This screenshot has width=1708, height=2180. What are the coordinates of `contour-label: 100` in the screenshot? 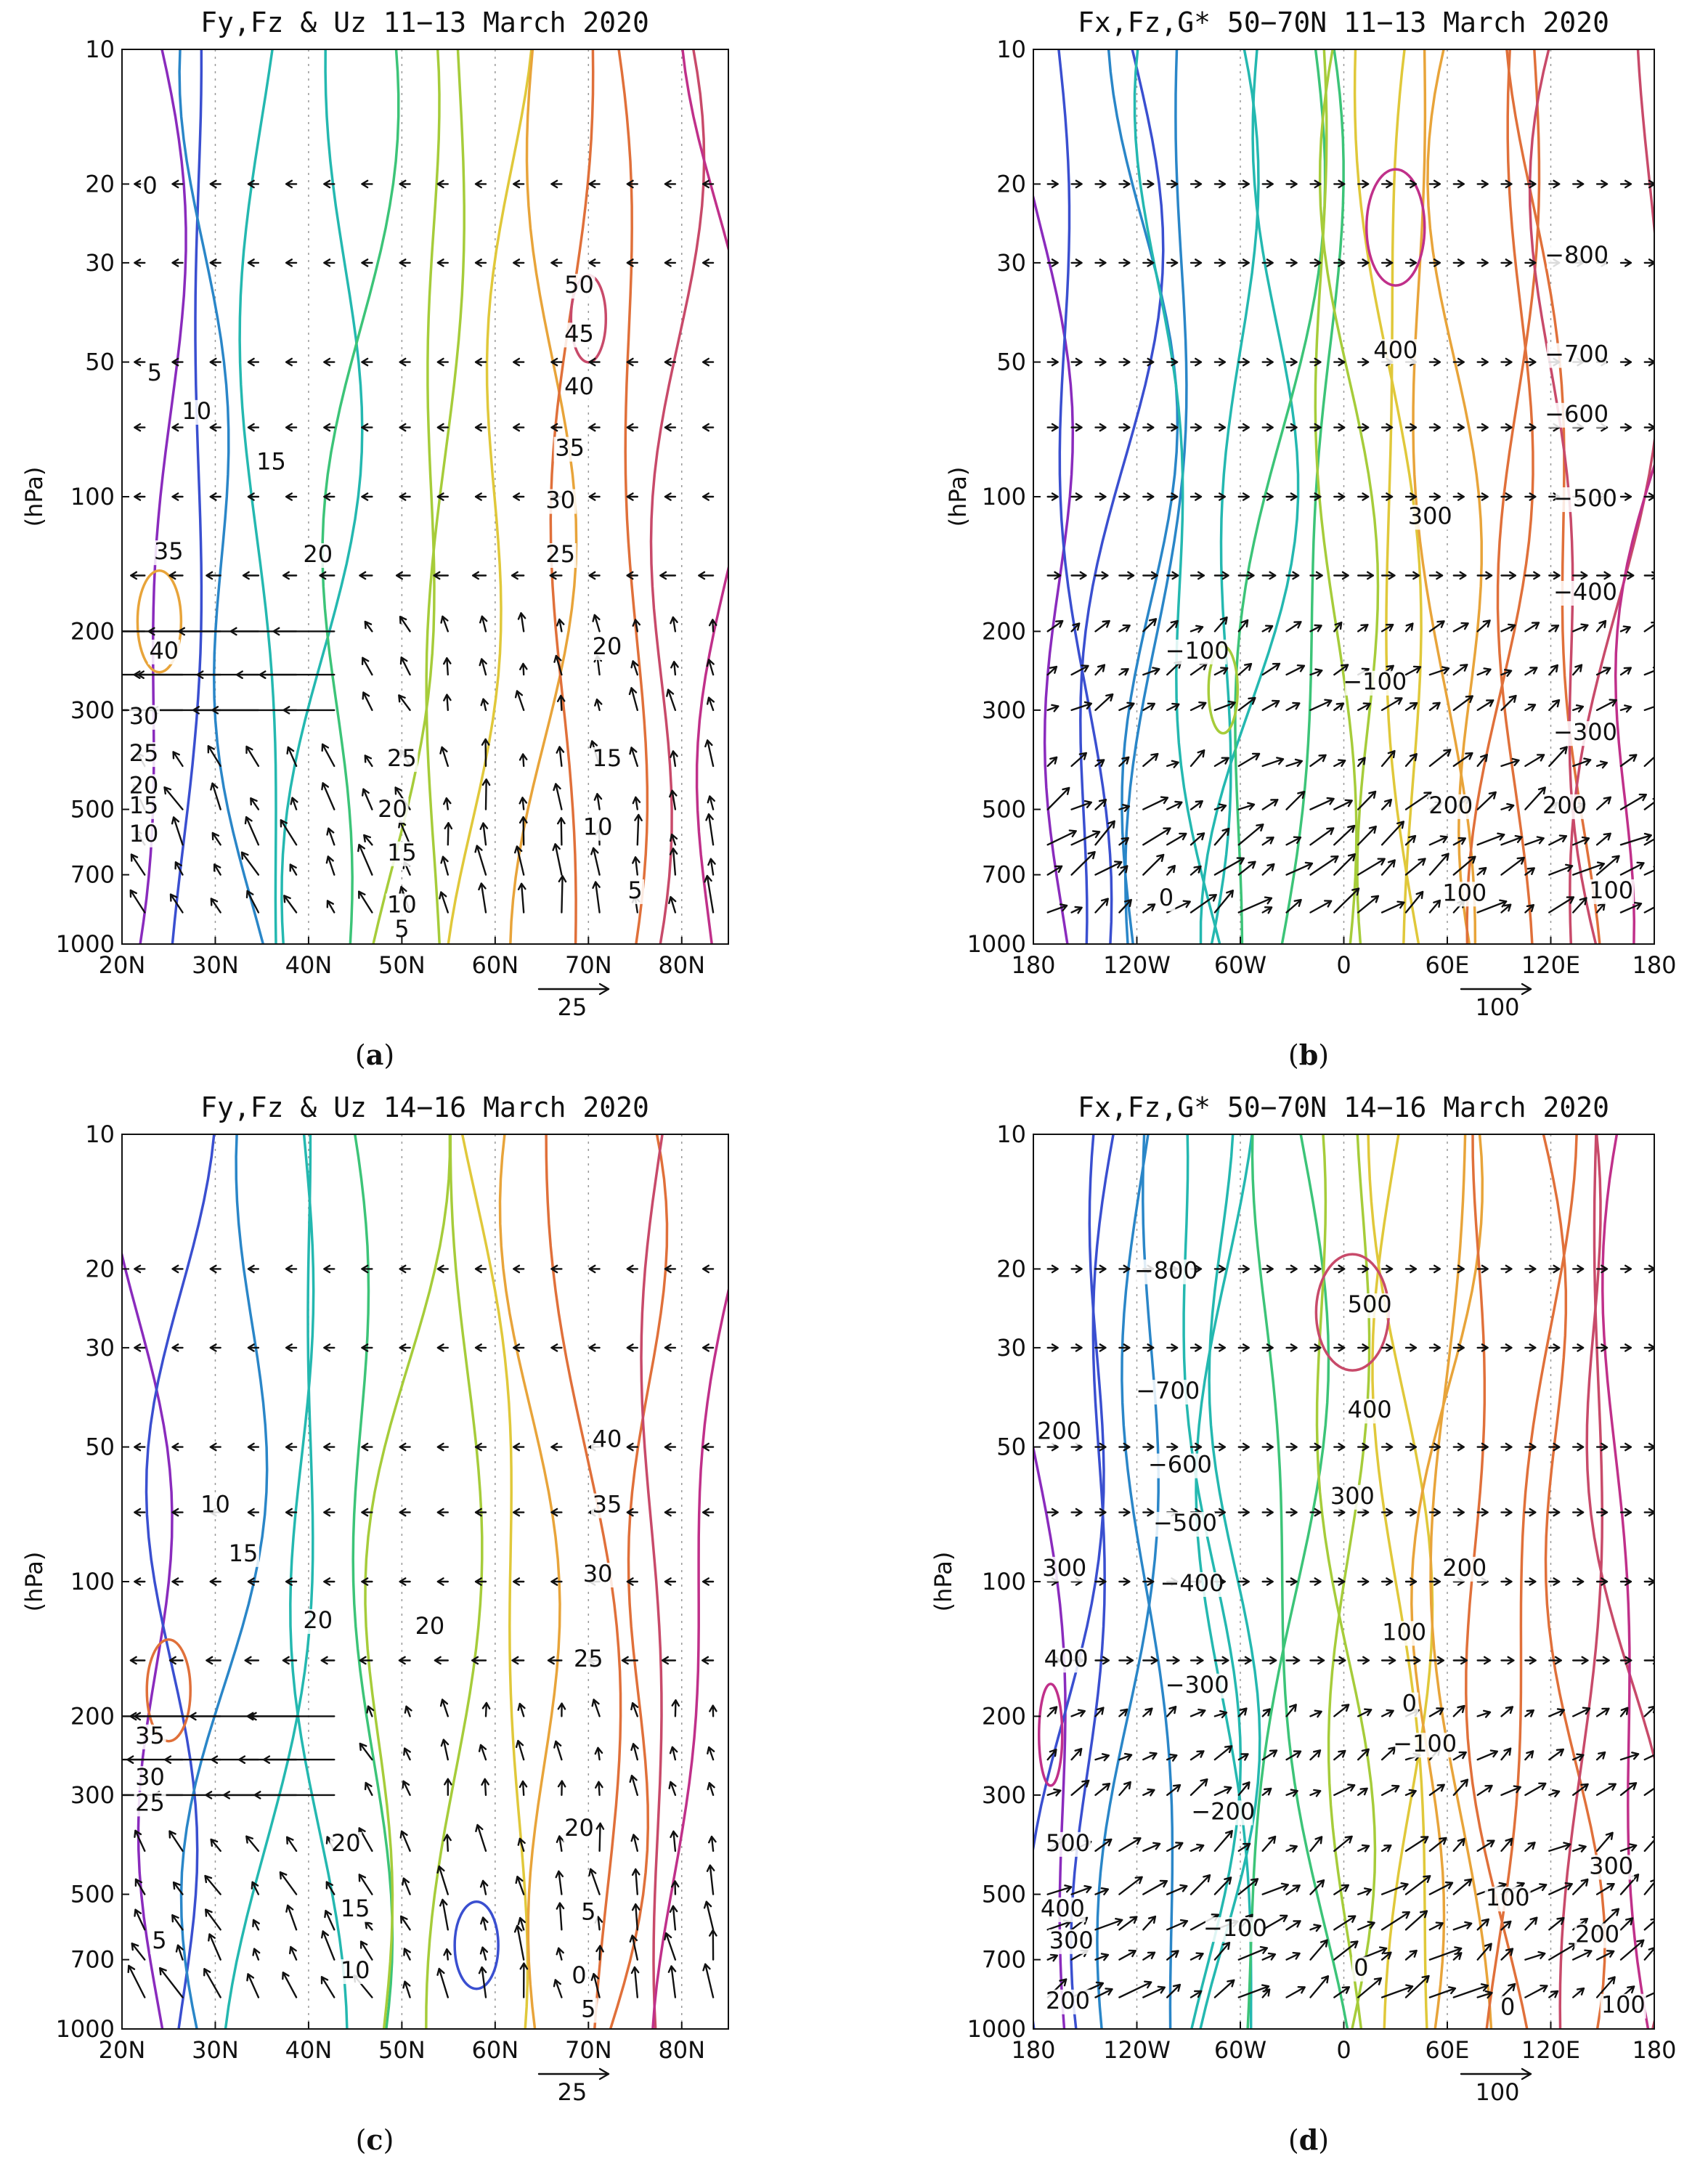 It's located at (1611, 890).